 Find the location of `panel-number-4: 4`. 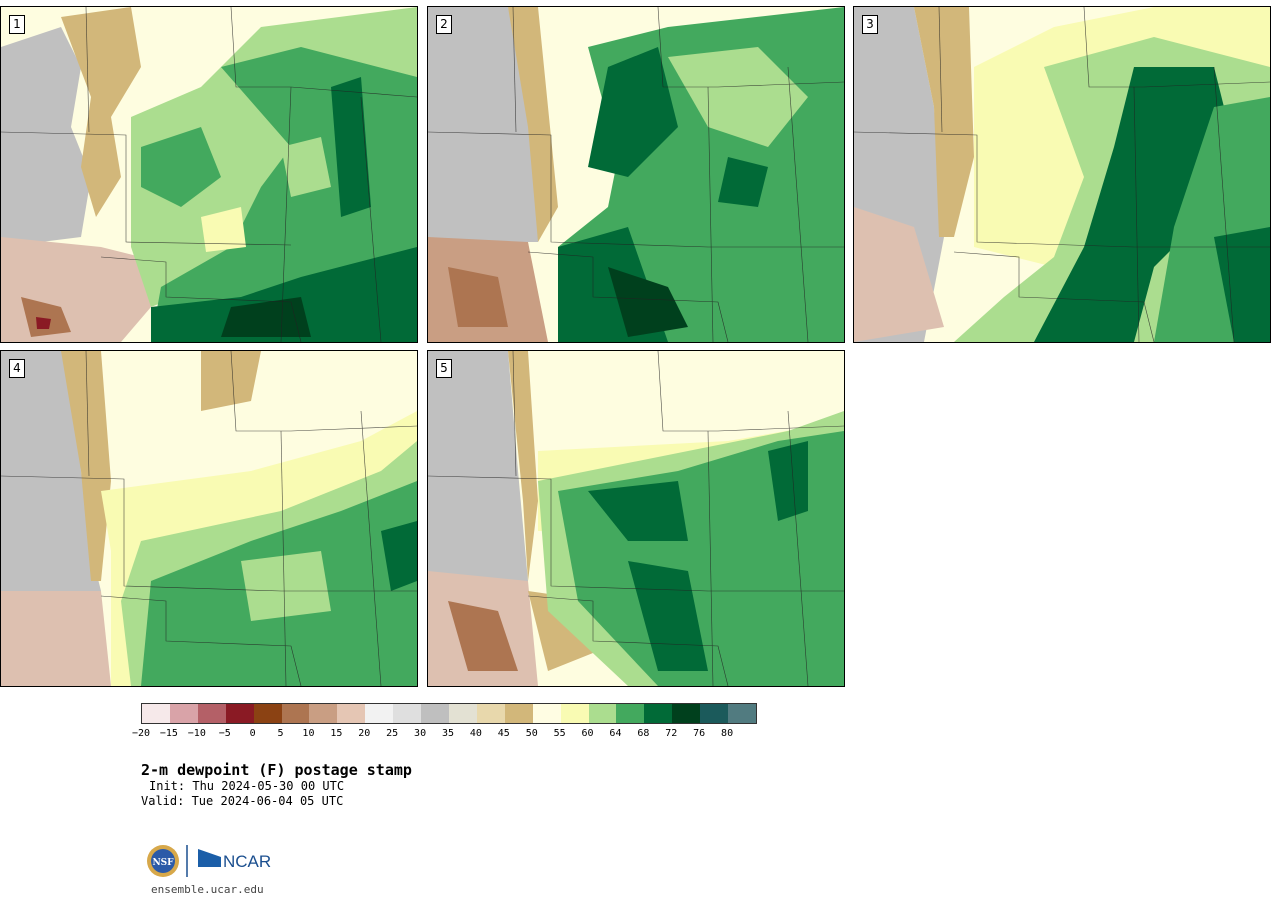

panel-number-4: 4 is located at coordinates (17, 368).